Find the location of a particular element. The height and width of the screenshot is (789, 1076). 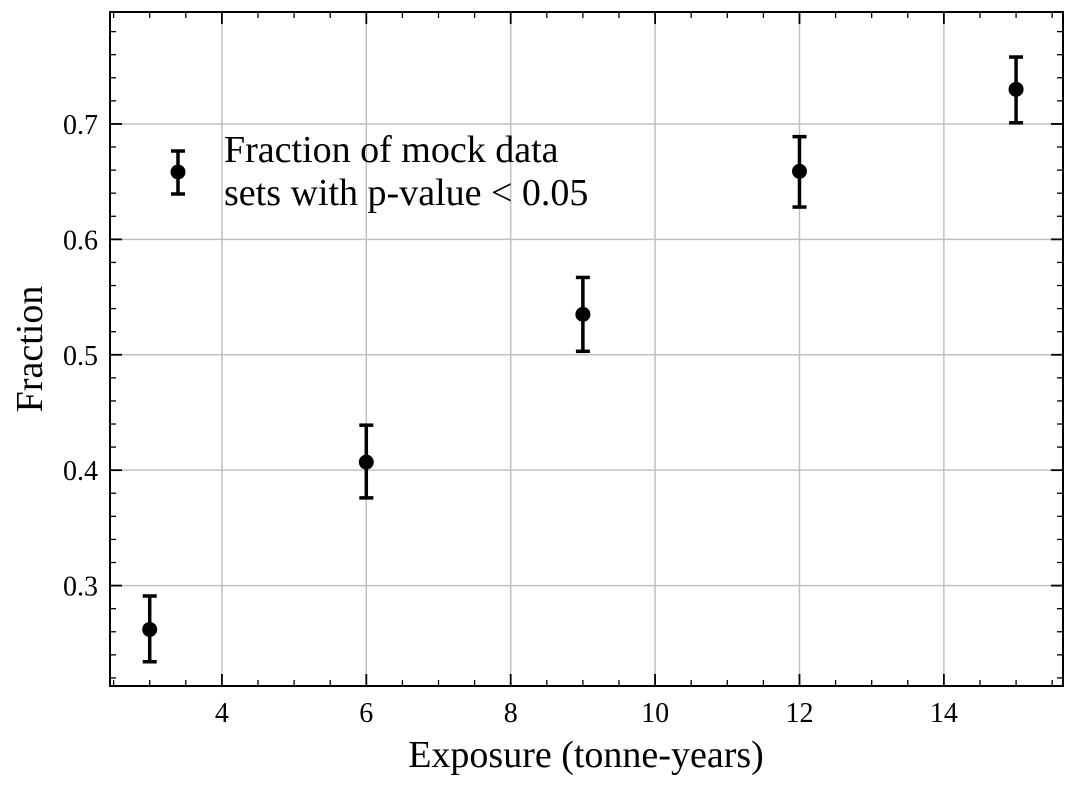

legend-point is located at coordinates (178, 172).